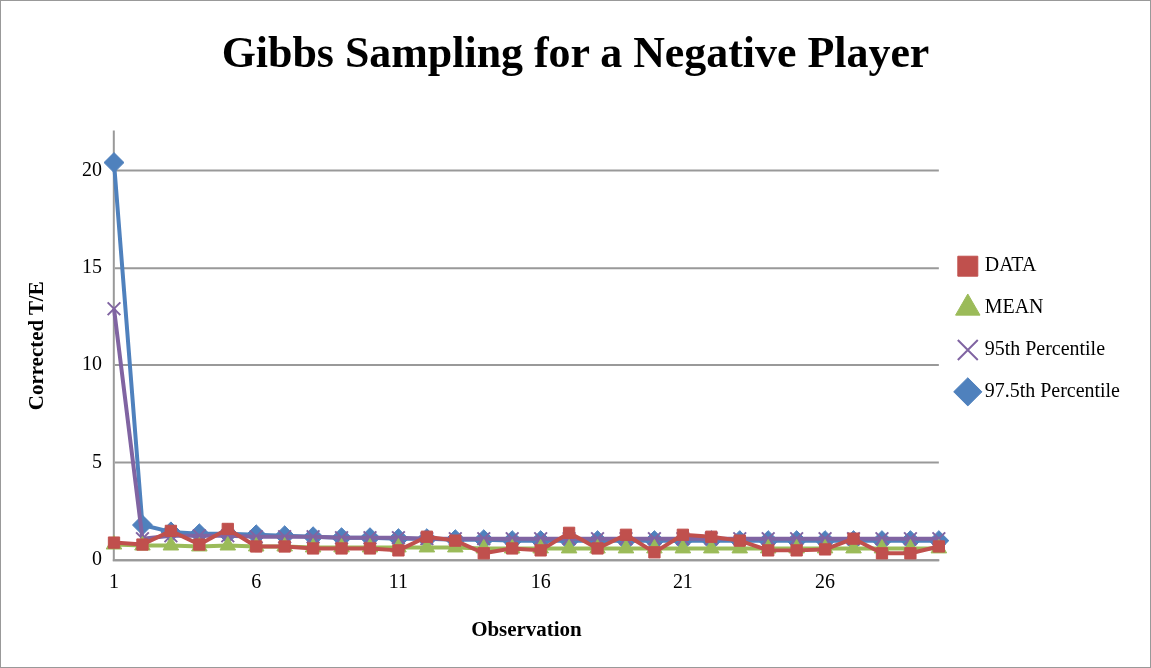 The image size is (1151, 668). I want to click on y-axis-title: Corrected T/E, so click(35, 346).